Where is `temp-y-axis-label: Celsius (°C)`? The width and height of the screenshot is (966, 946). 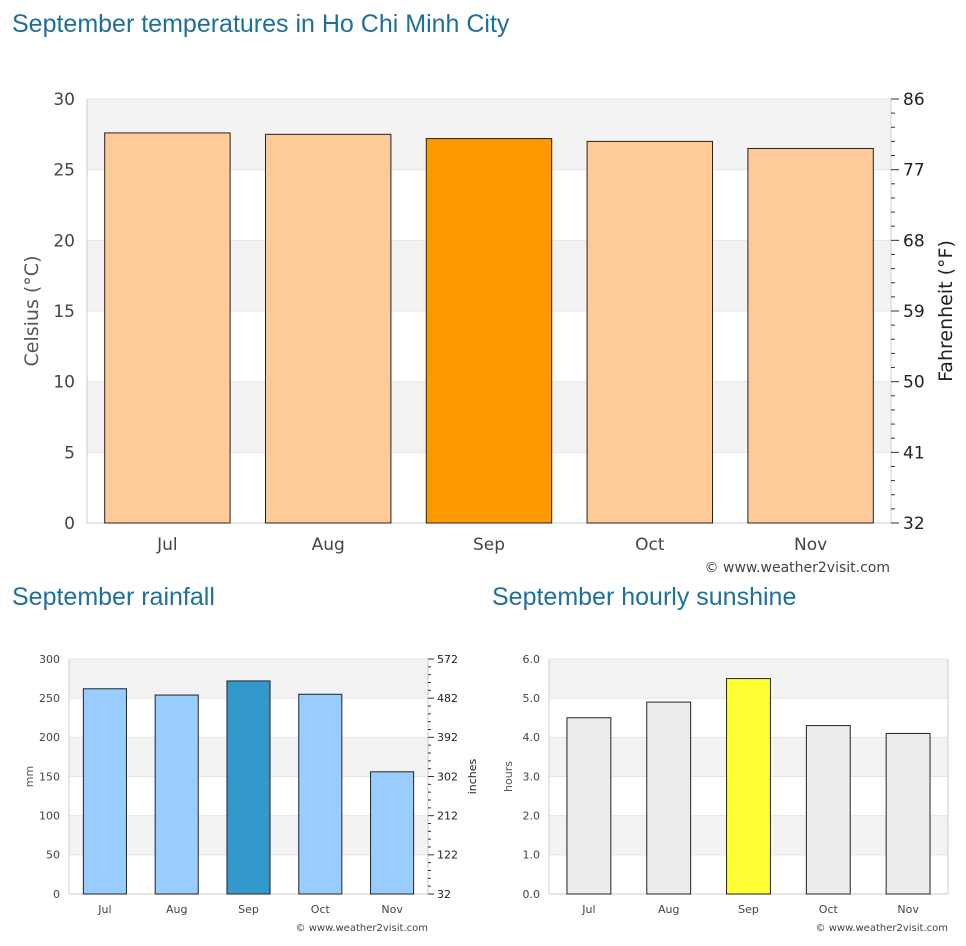
temp-y-axis-label: Celsius (°C) is located at coordinates (32, 311).